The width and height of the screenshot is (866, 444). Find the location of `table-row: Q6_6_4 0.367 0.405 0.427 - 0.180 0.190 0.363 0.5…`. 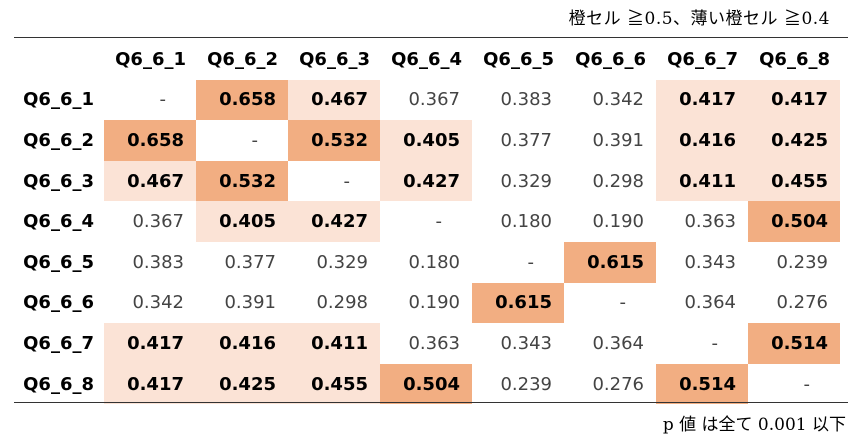

table-row: Q6_6_4 0.367 0.405 0.427 - 0.180 0.190 0.363 0.5… is located at coordinates (427, 221).